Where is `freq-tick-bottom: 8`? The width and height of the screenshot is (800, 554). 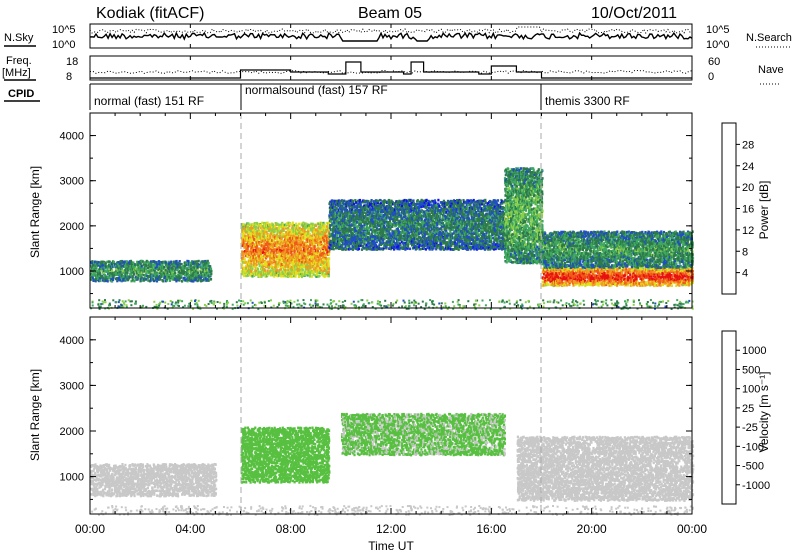 freq-tick-bottom: 8 is located at coordinates (69, 77).